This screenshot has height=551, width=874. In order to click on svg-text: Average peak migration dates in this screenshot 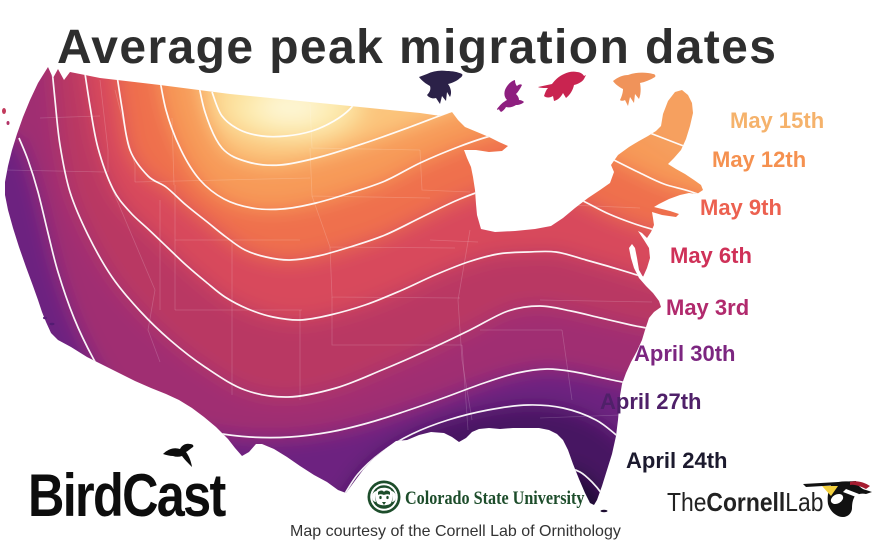, I will do `click(417, 47)`.